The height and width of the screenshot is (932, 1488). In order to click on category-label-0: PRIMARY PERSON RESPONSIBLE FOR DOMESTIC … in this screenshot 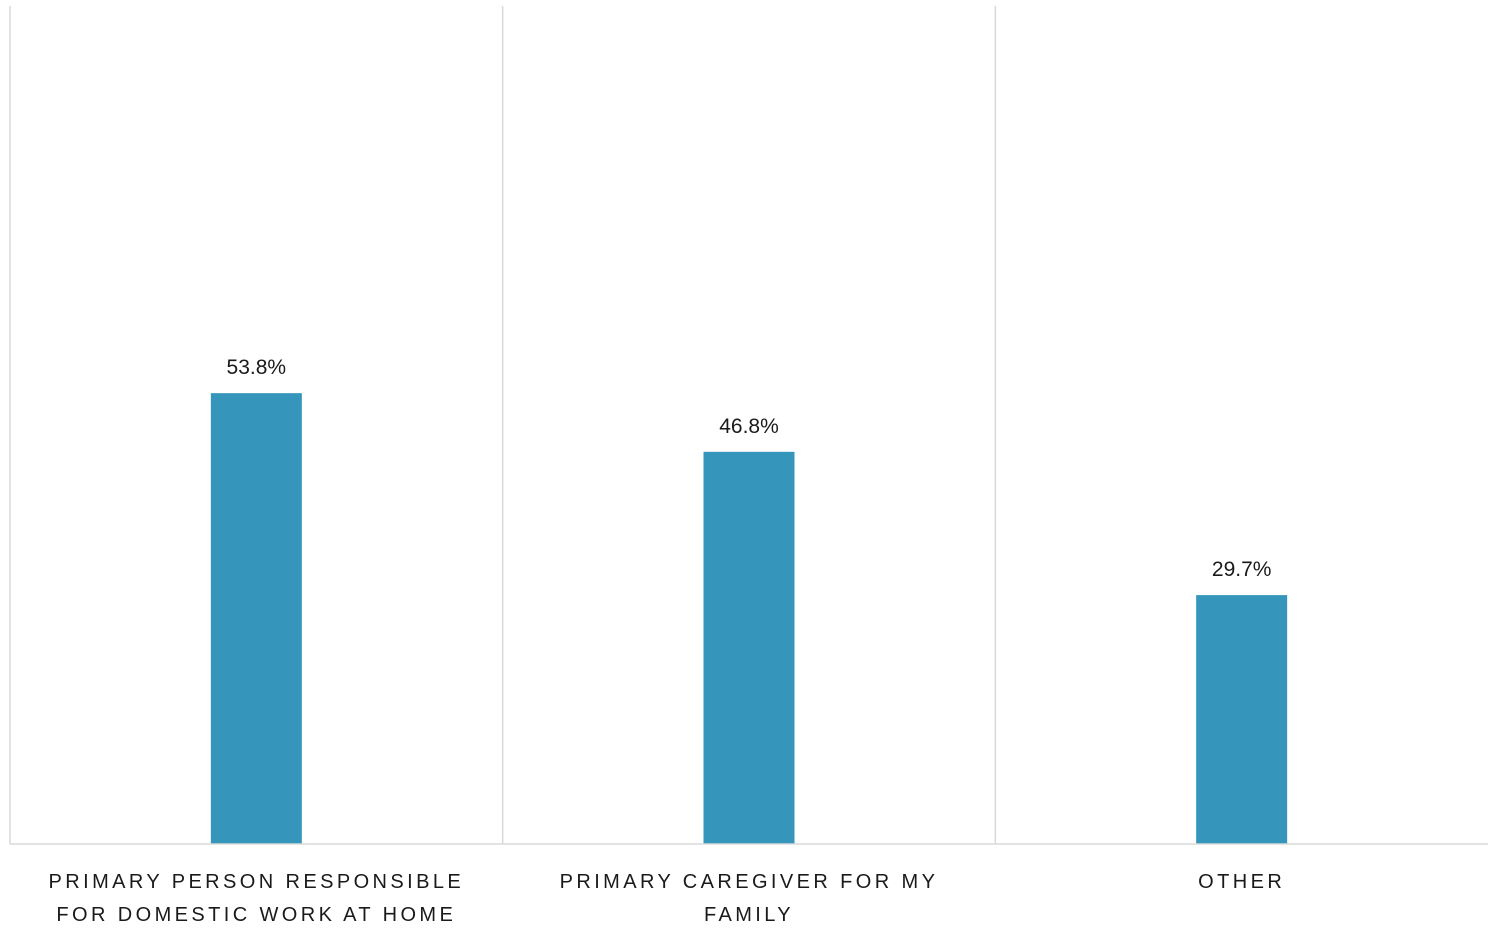, I will do `click(256, 898)`.